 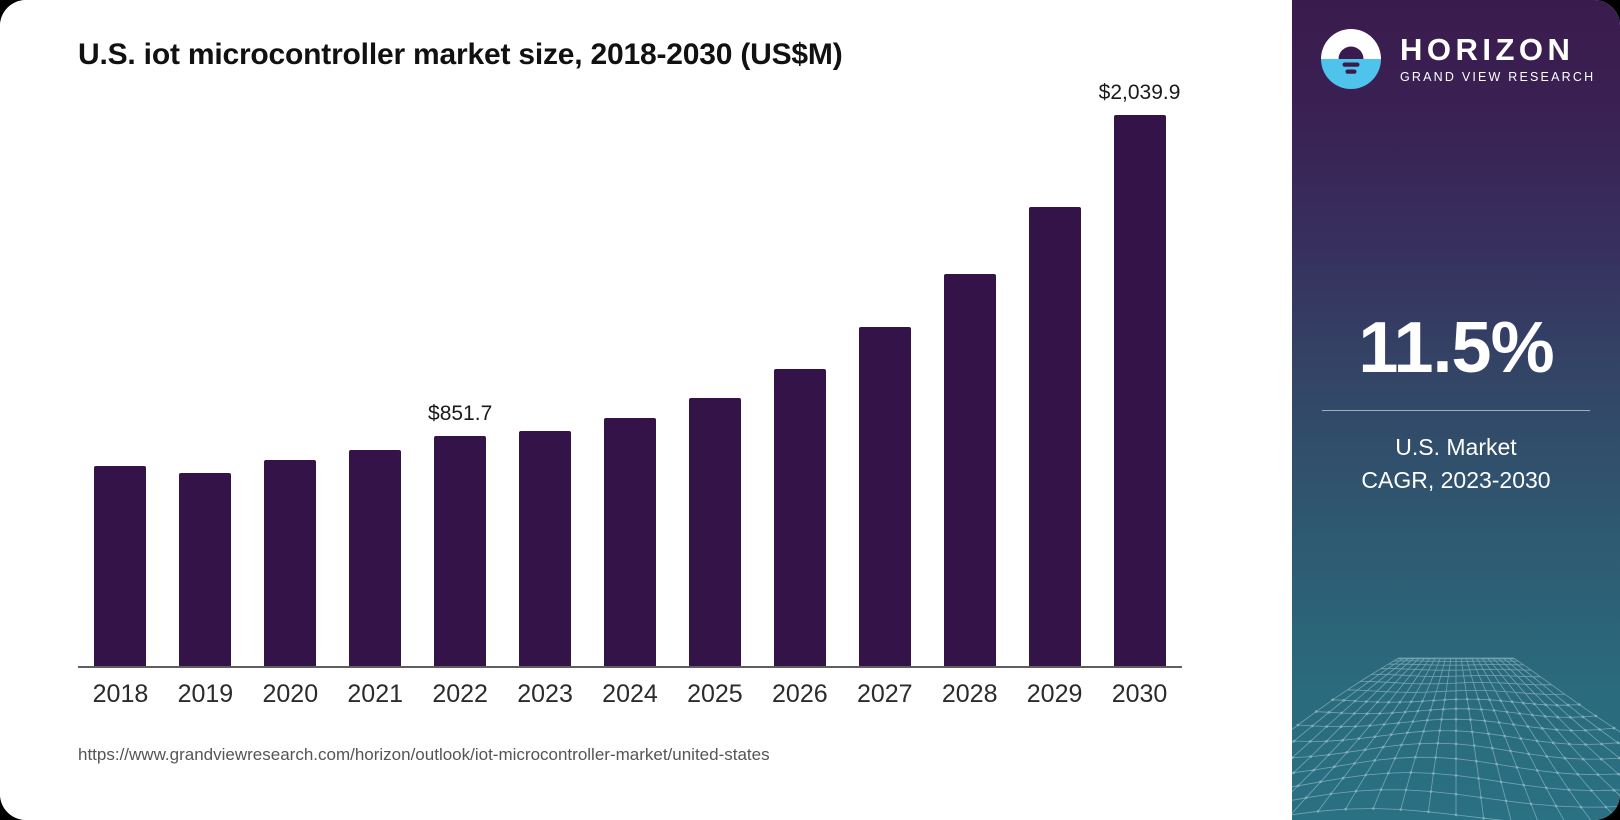 What do you see at coordinates (1487, 49) in the screenshot?
I see `brand-name: HORIZON` at bounding box center [1487, 49].